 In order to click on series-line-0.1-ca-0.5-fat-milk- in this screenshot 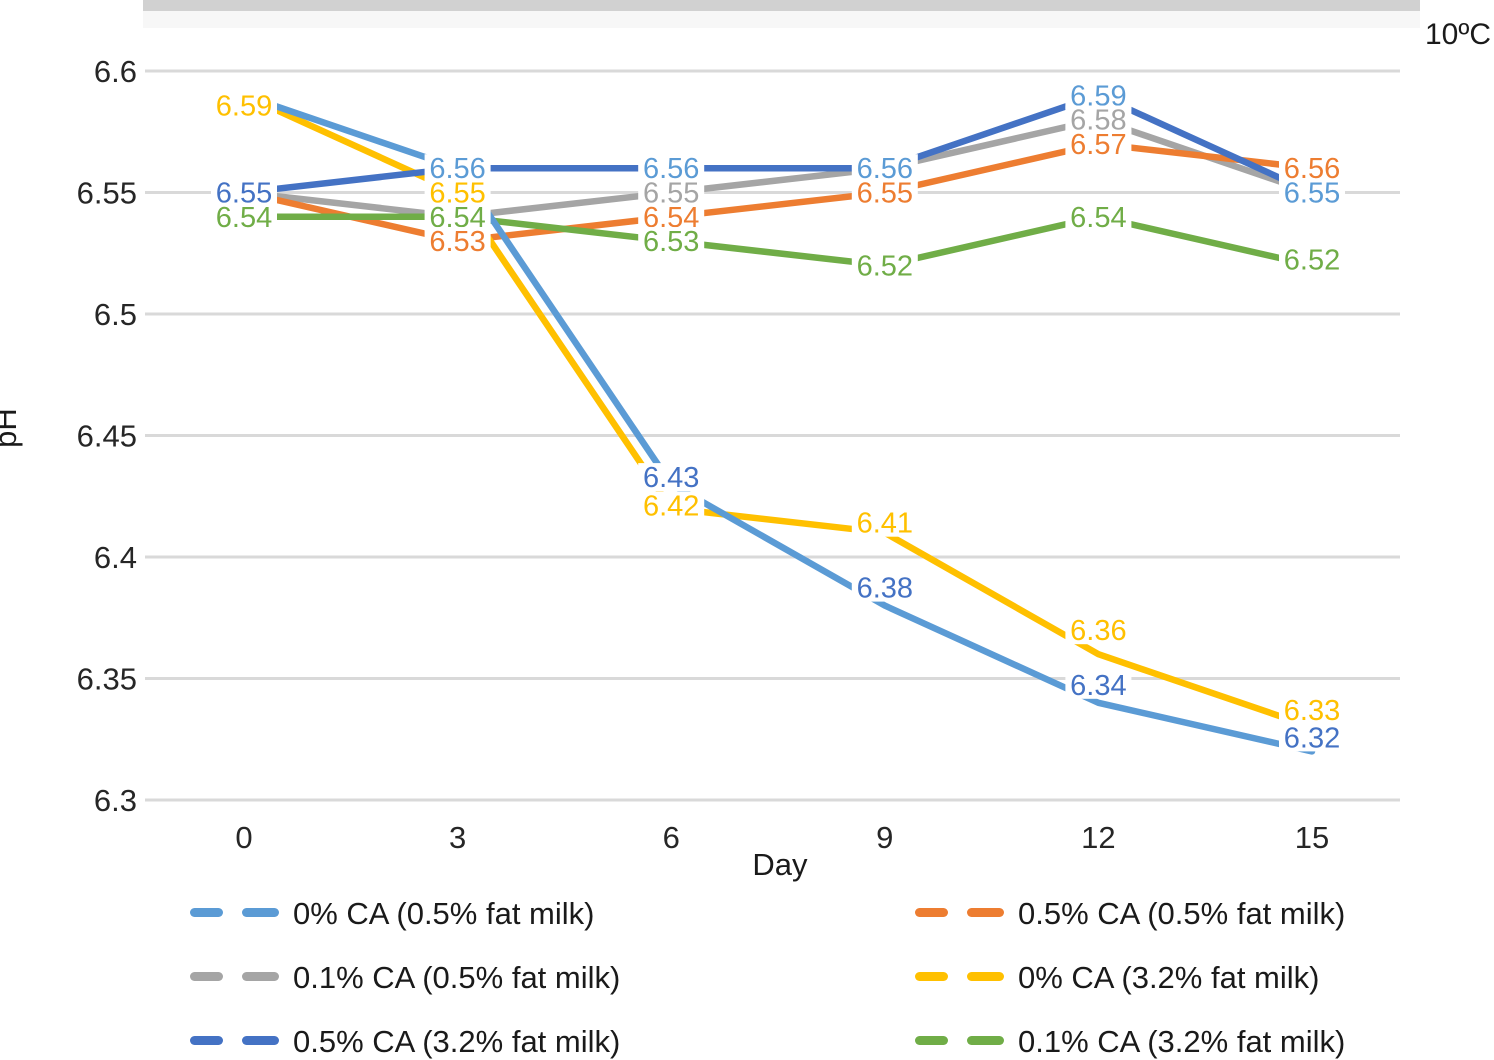, I will do `click(778, 168)`.